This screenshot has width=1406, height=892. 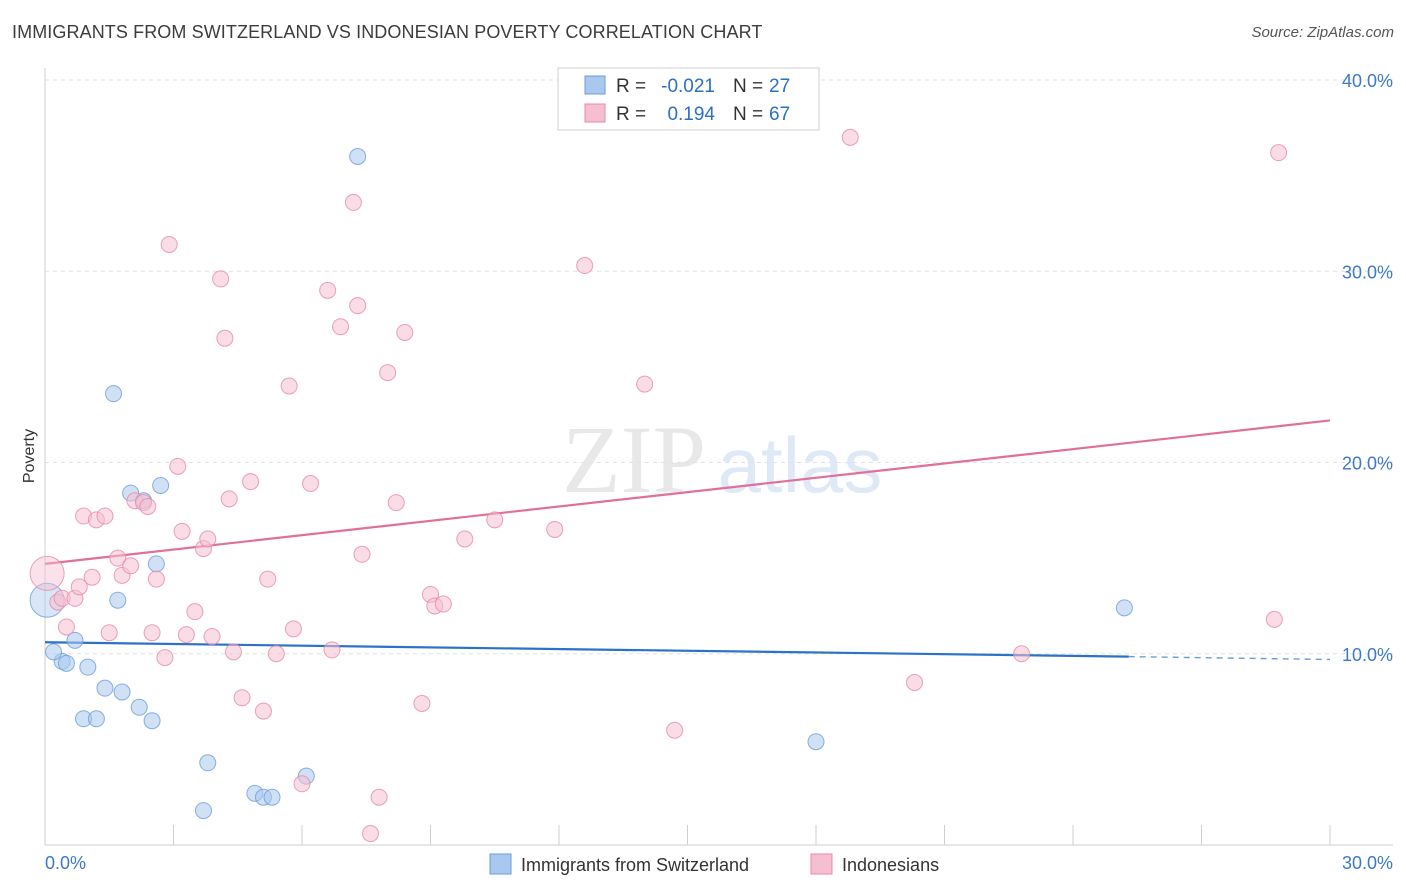 What do you see at coordinates (631, 86) in the screenshot?
I see `stats-r-label: R =` at bounding box center [631, 86].